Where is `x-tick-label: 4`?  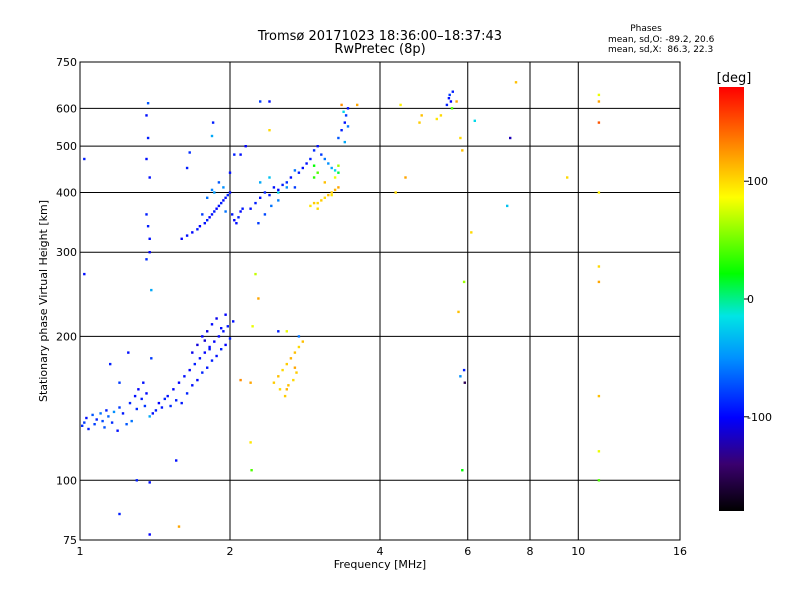 x-tick-label: 4 is located at coordinates (380, 551).